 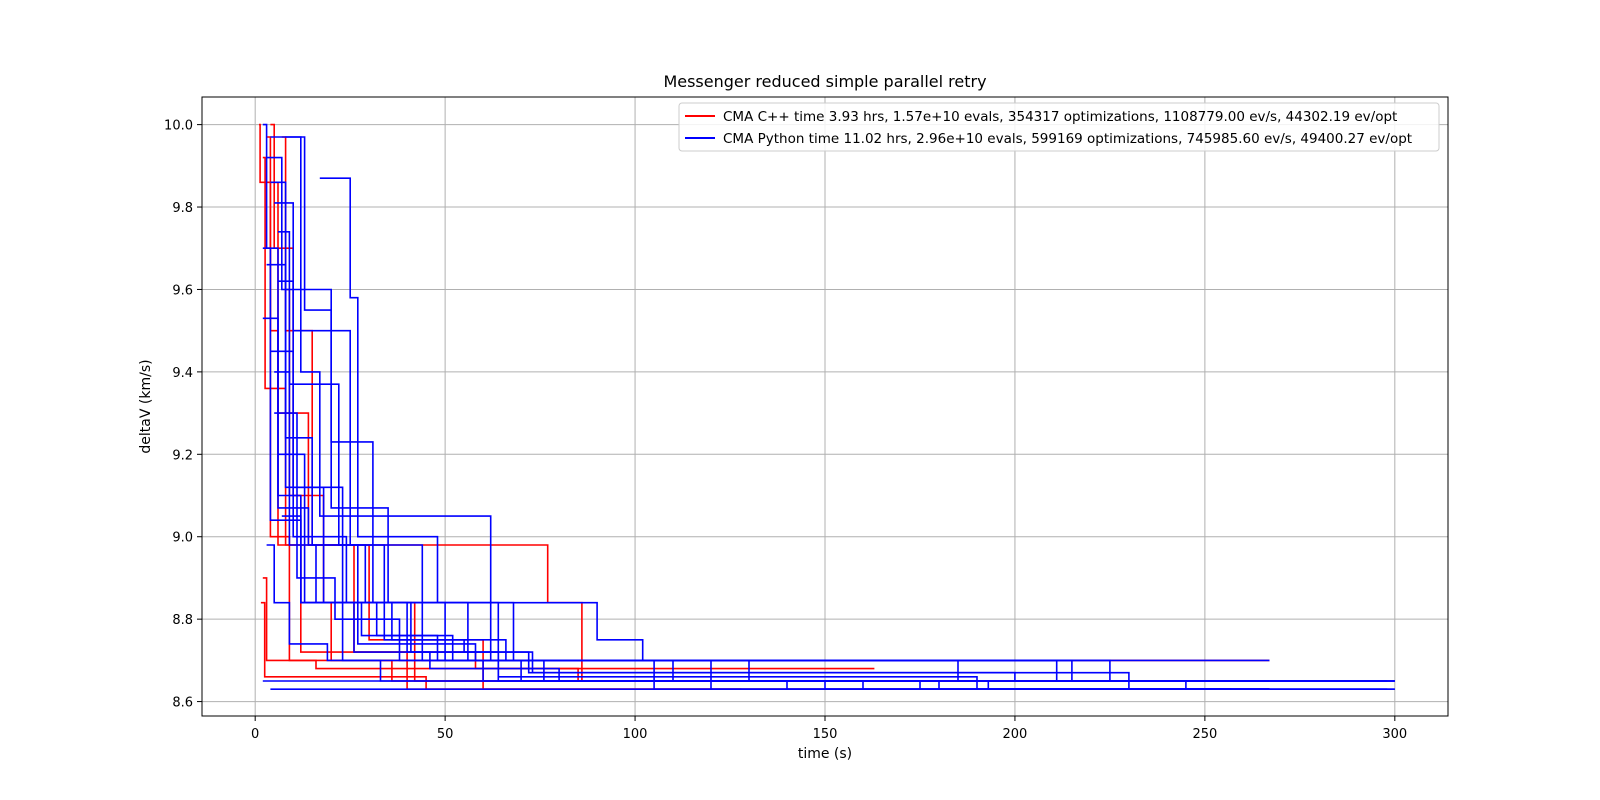 I want to click on x-tick-label: 250, so click(x=1204, y=734).